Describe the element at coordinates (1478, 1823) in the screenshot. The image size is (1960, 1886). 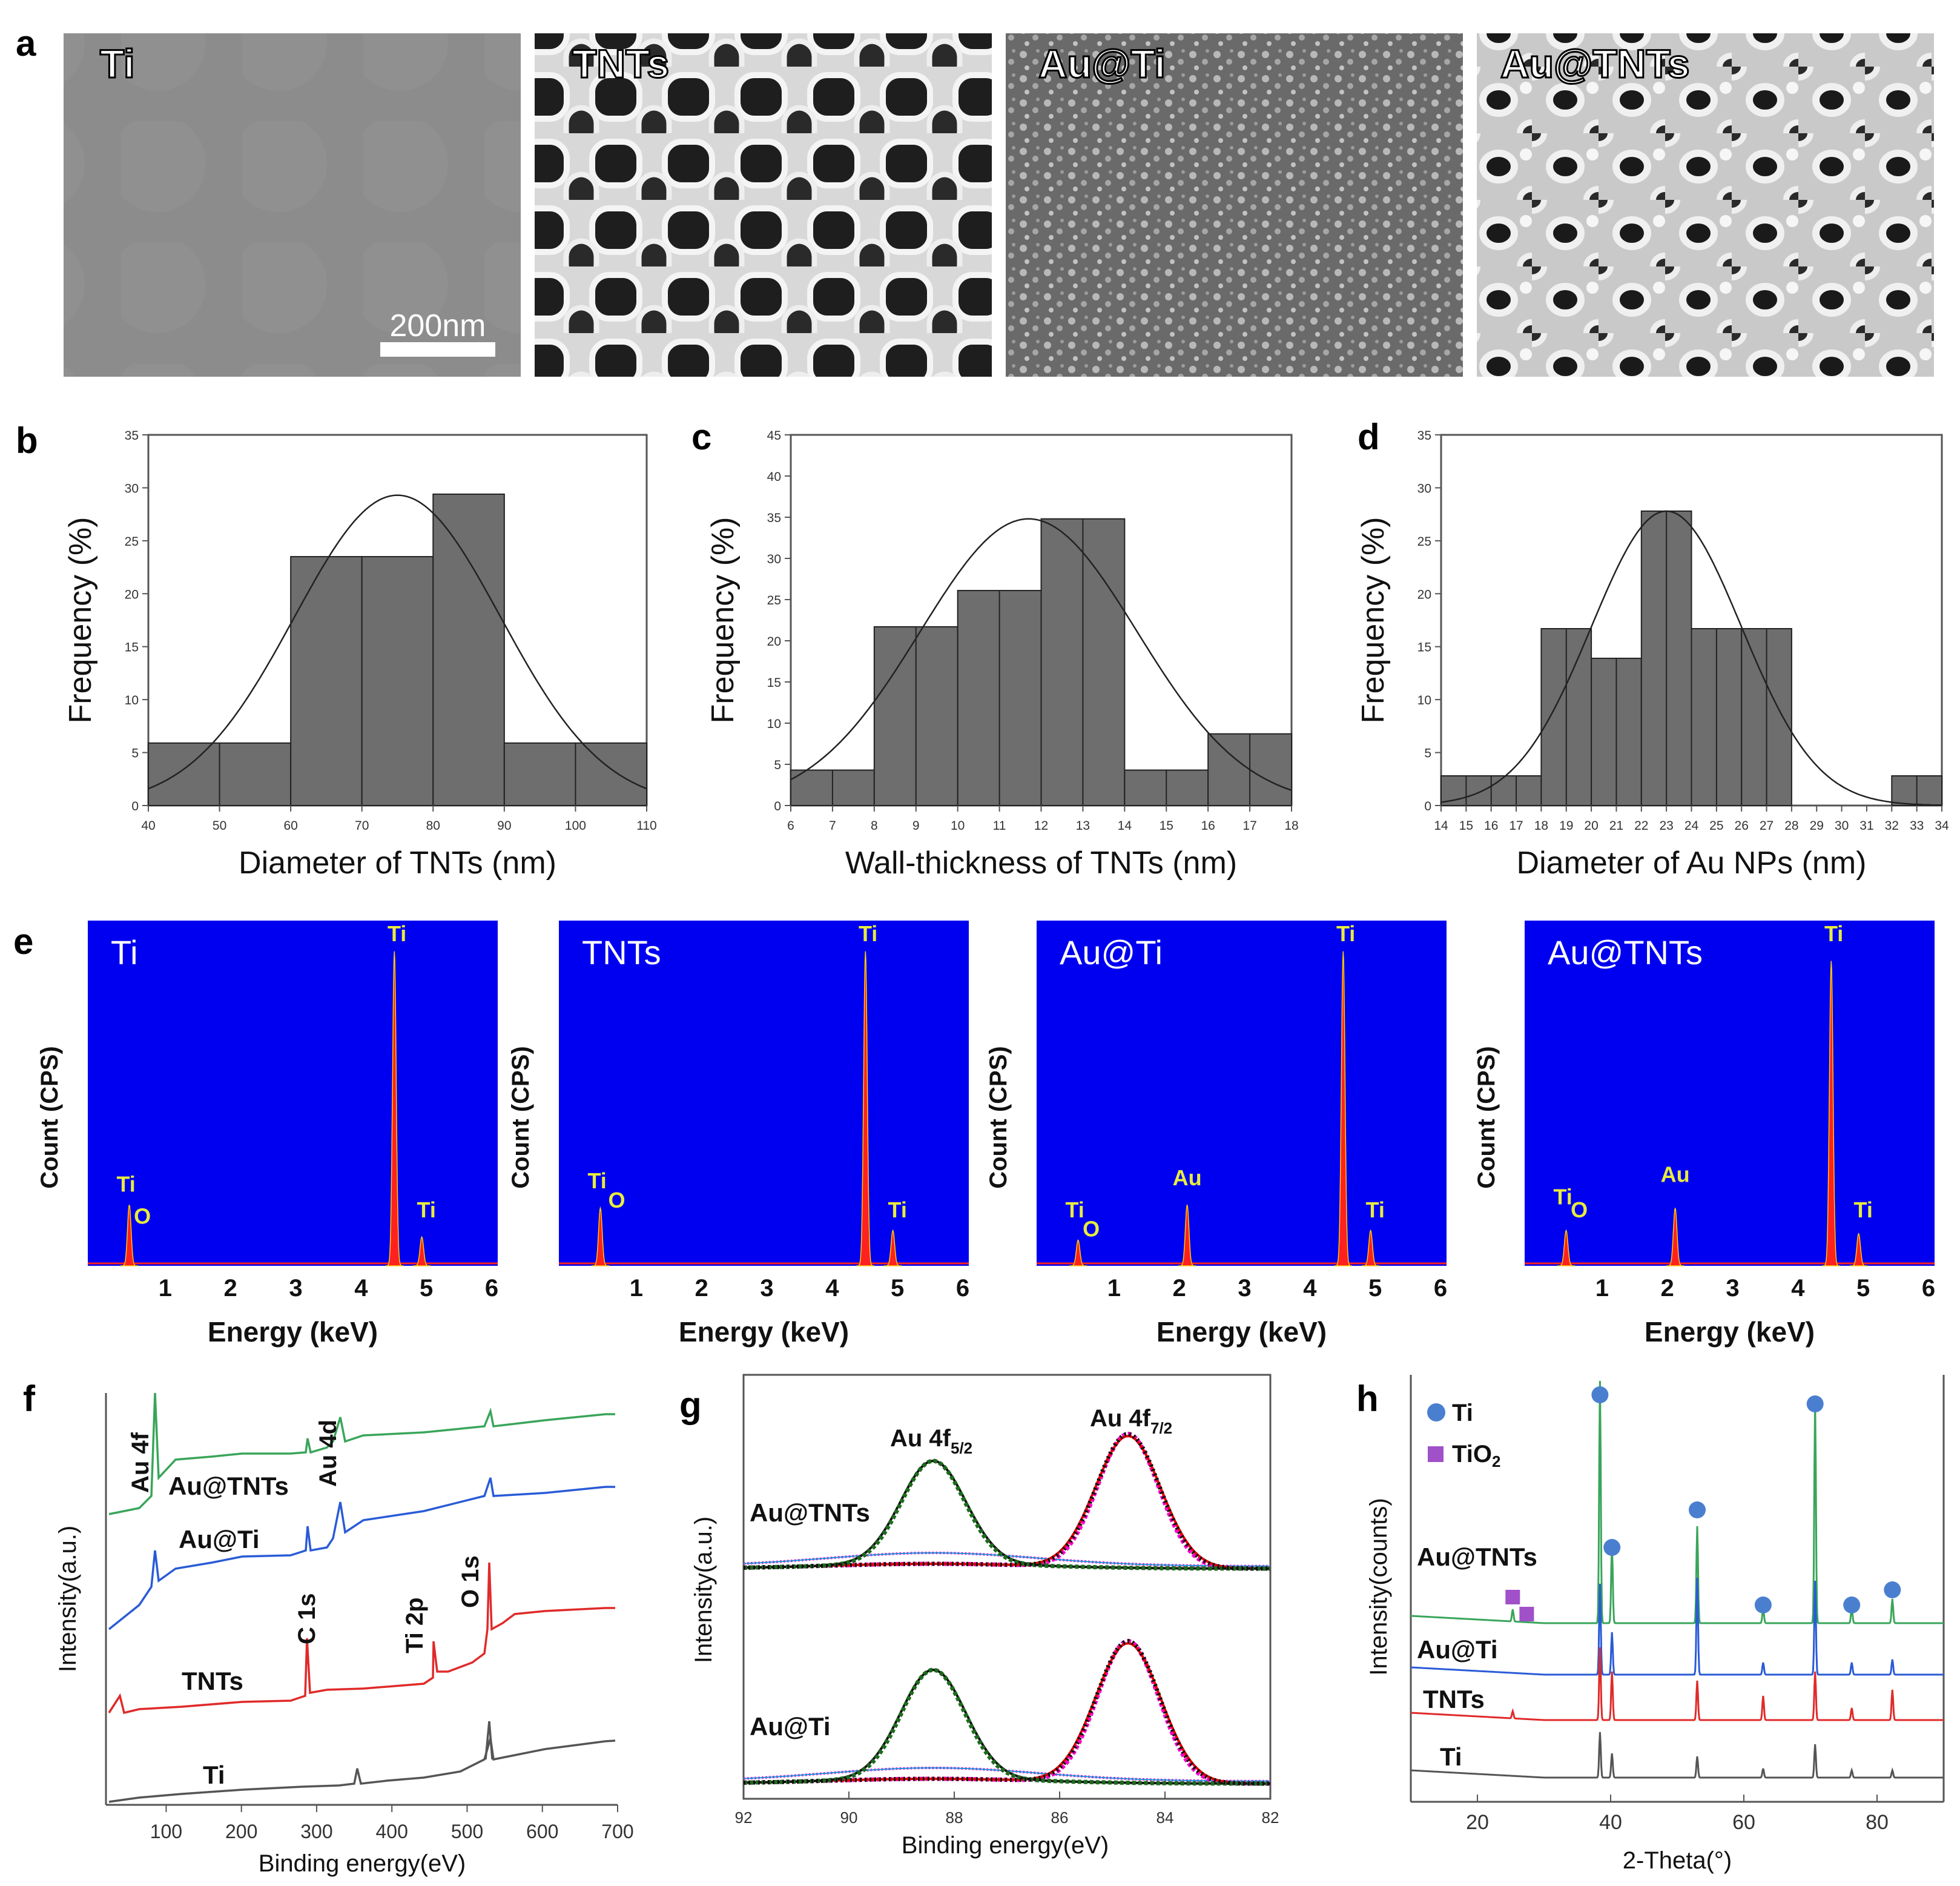
I see `x-tick-label: 20` at that location.